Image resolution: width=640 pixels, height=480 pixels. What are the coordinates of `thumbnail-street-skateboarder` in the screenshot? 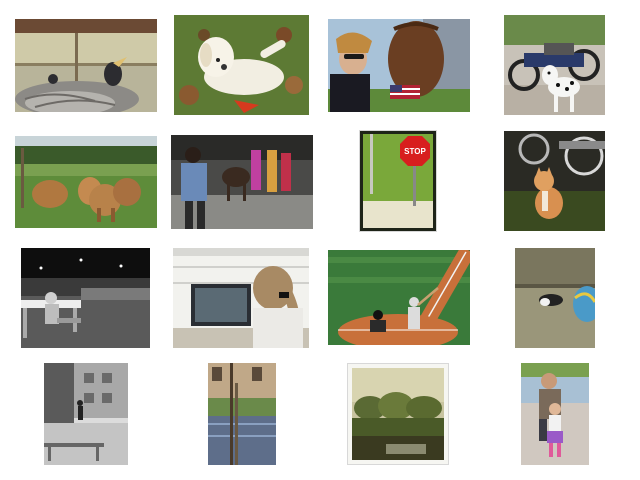 It's located at (86, 414).